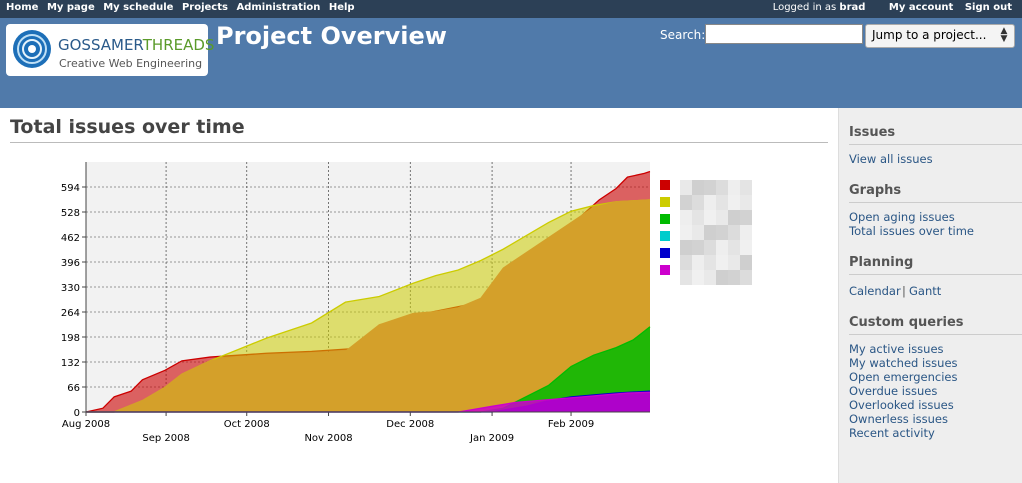 The image size is (1022, 483). I want to click on legend-swatch-yellow, so click(665, 202).